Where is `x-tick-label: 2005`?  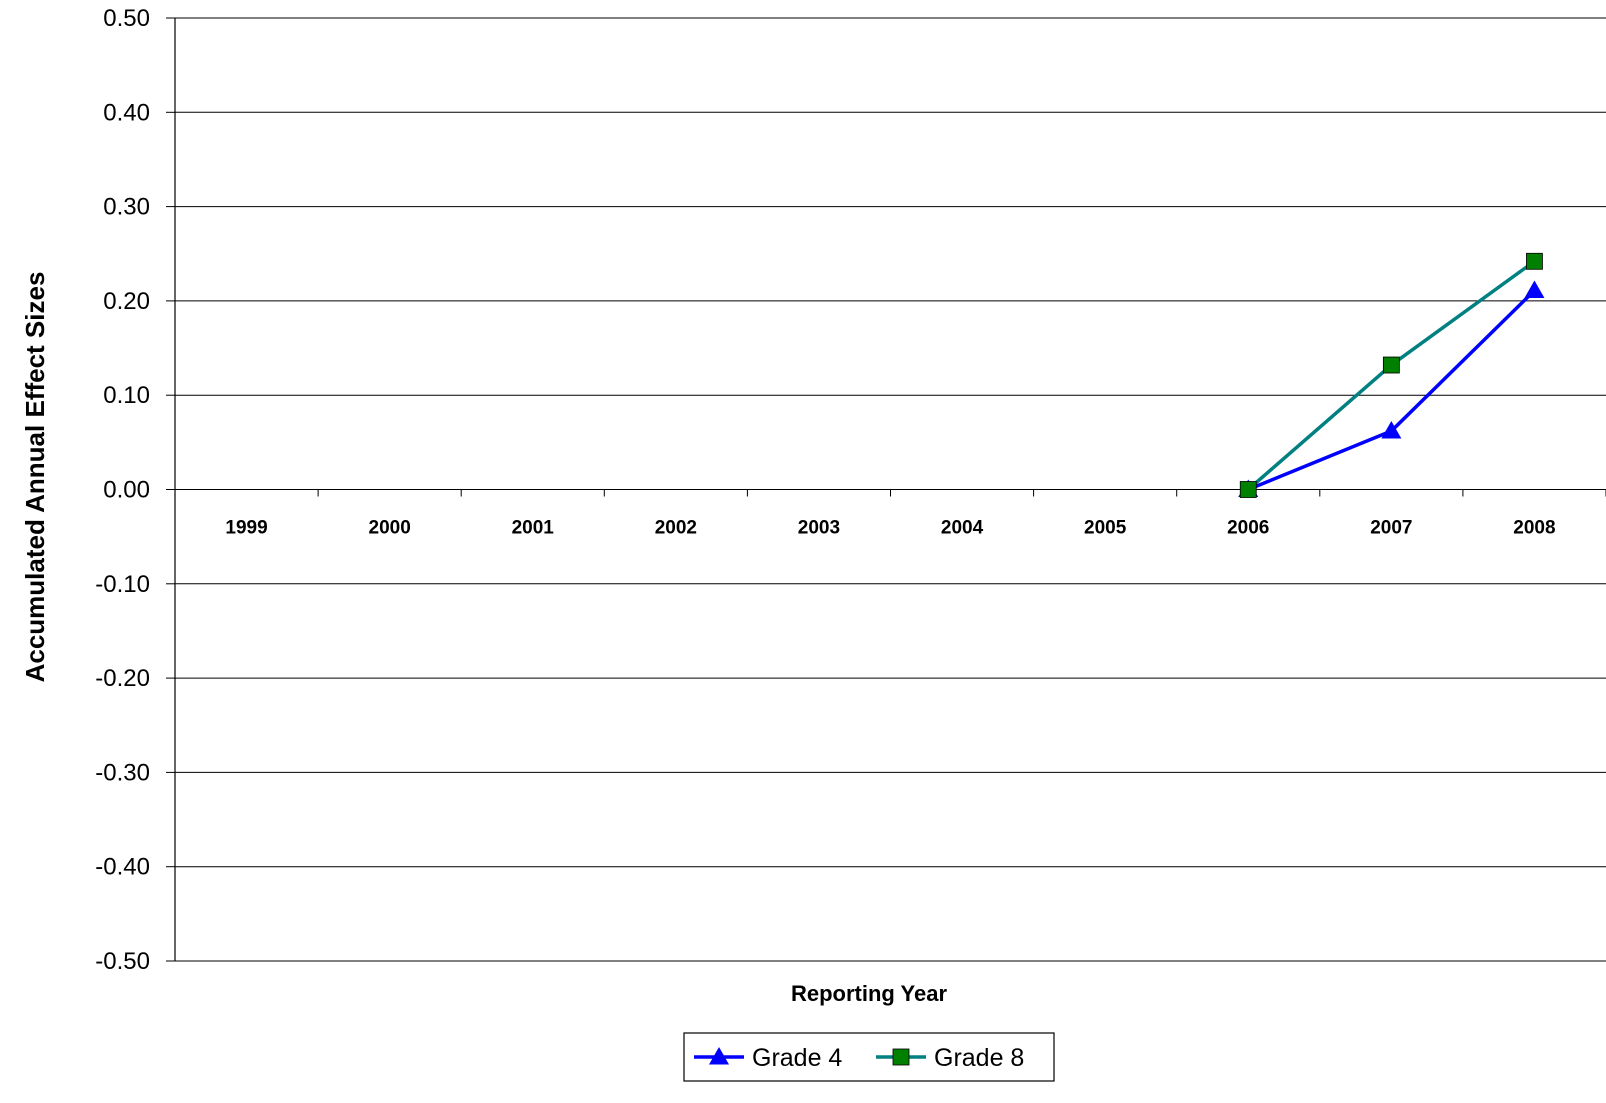
x-tick-label: 2005 is located at coordinates (1105, 528).